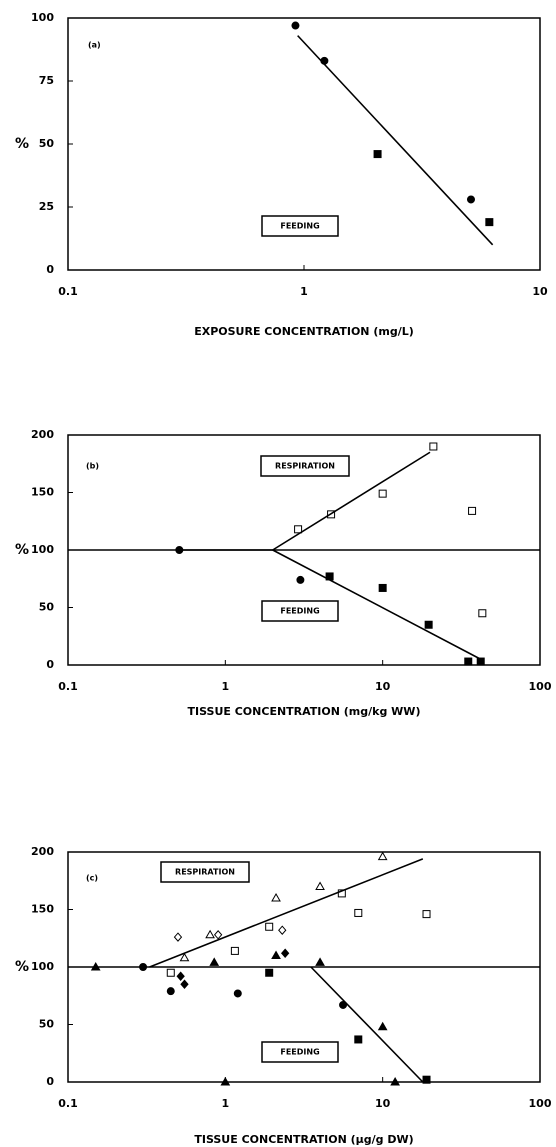  Describe the element at coordinates (303, 1139) in the screenshot. I see `x-axis-label: TISSUE CONCENTRATION (µg/g DW)` at that location.